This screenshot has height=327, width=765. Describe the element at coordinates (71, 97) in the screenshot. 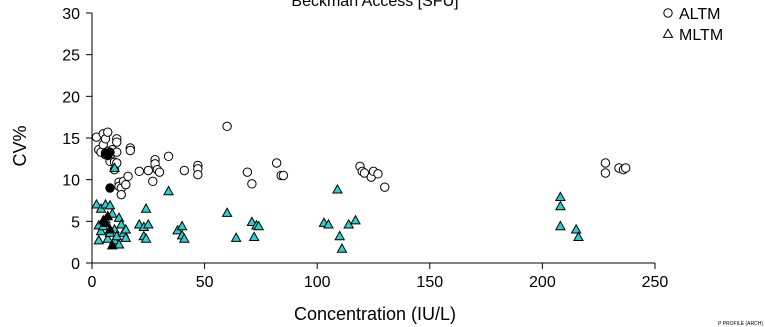

I see `y-tick-label: 20` at that location.